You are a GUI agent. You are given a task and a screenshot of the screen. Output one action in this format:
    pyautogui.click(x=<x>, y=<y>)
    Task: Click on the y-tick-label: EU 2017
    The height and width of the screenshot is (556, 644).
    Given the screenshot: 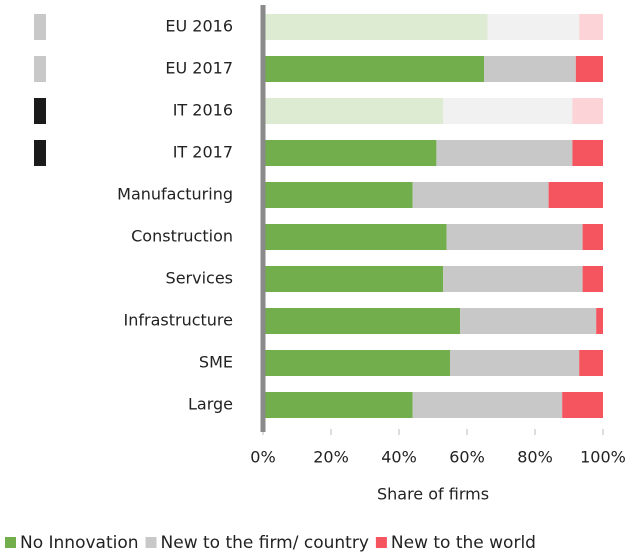 What is the action you would take?
    pyautogui.click(x=199, y=68)
    